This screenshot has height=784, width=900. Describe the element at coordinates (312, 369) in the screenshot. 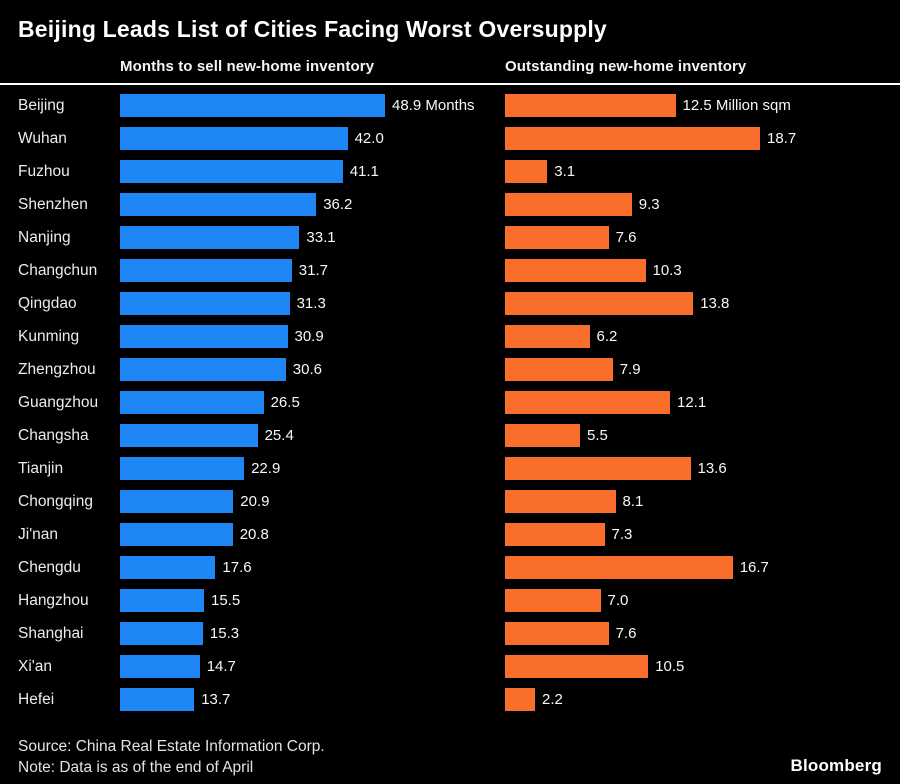

I see `left-bar-cell: 30.6` at that location.